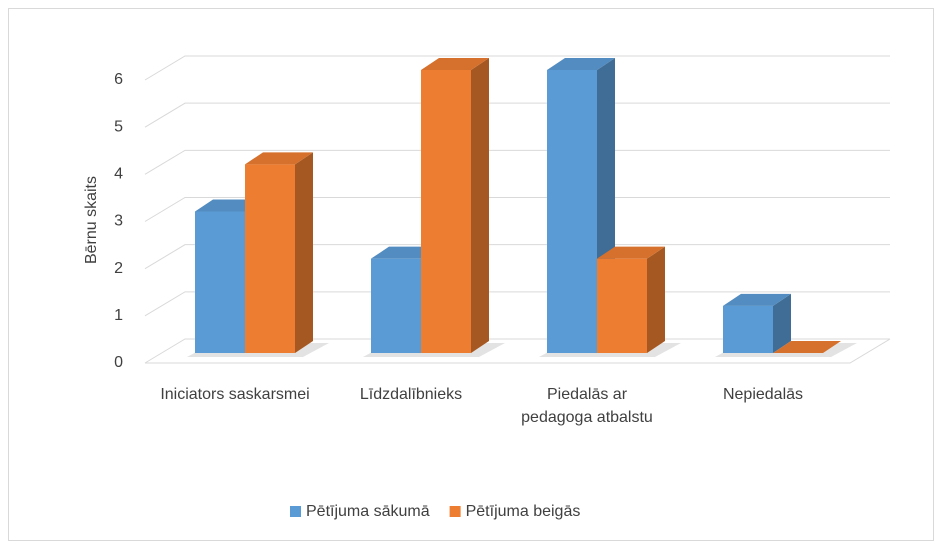  What do you see at coordinates (518, 351) in the screenshot?
I see `floor` at bounding box center [518, 351].